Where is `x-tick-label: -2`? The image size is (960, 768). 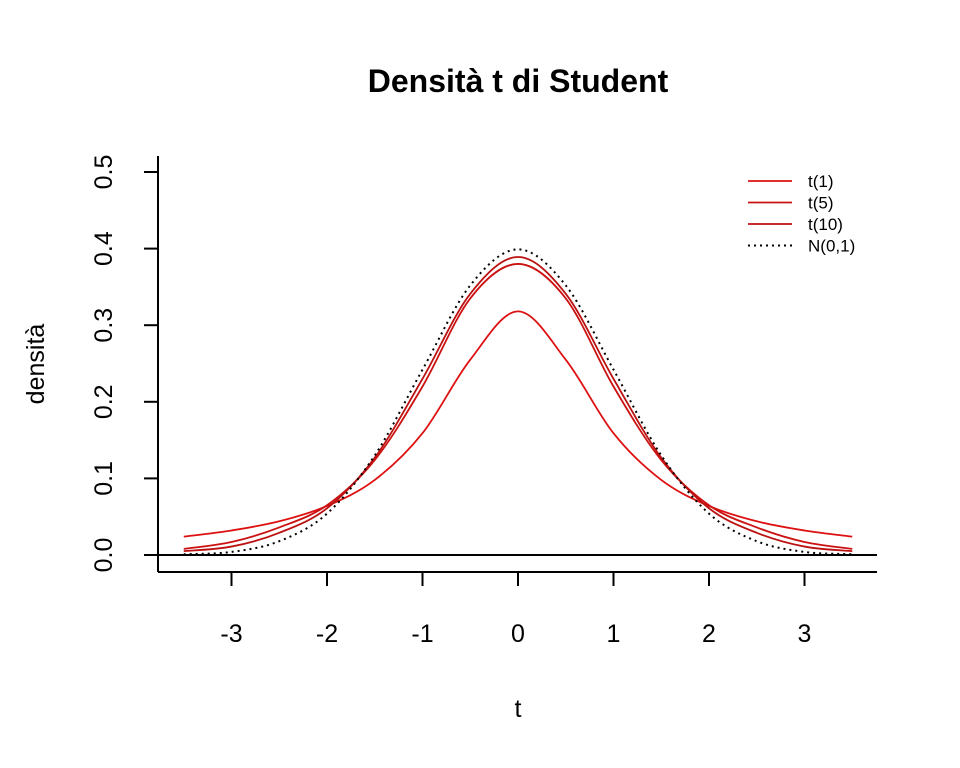 x-tick-label: -2 is located at coordinates (327, 634).